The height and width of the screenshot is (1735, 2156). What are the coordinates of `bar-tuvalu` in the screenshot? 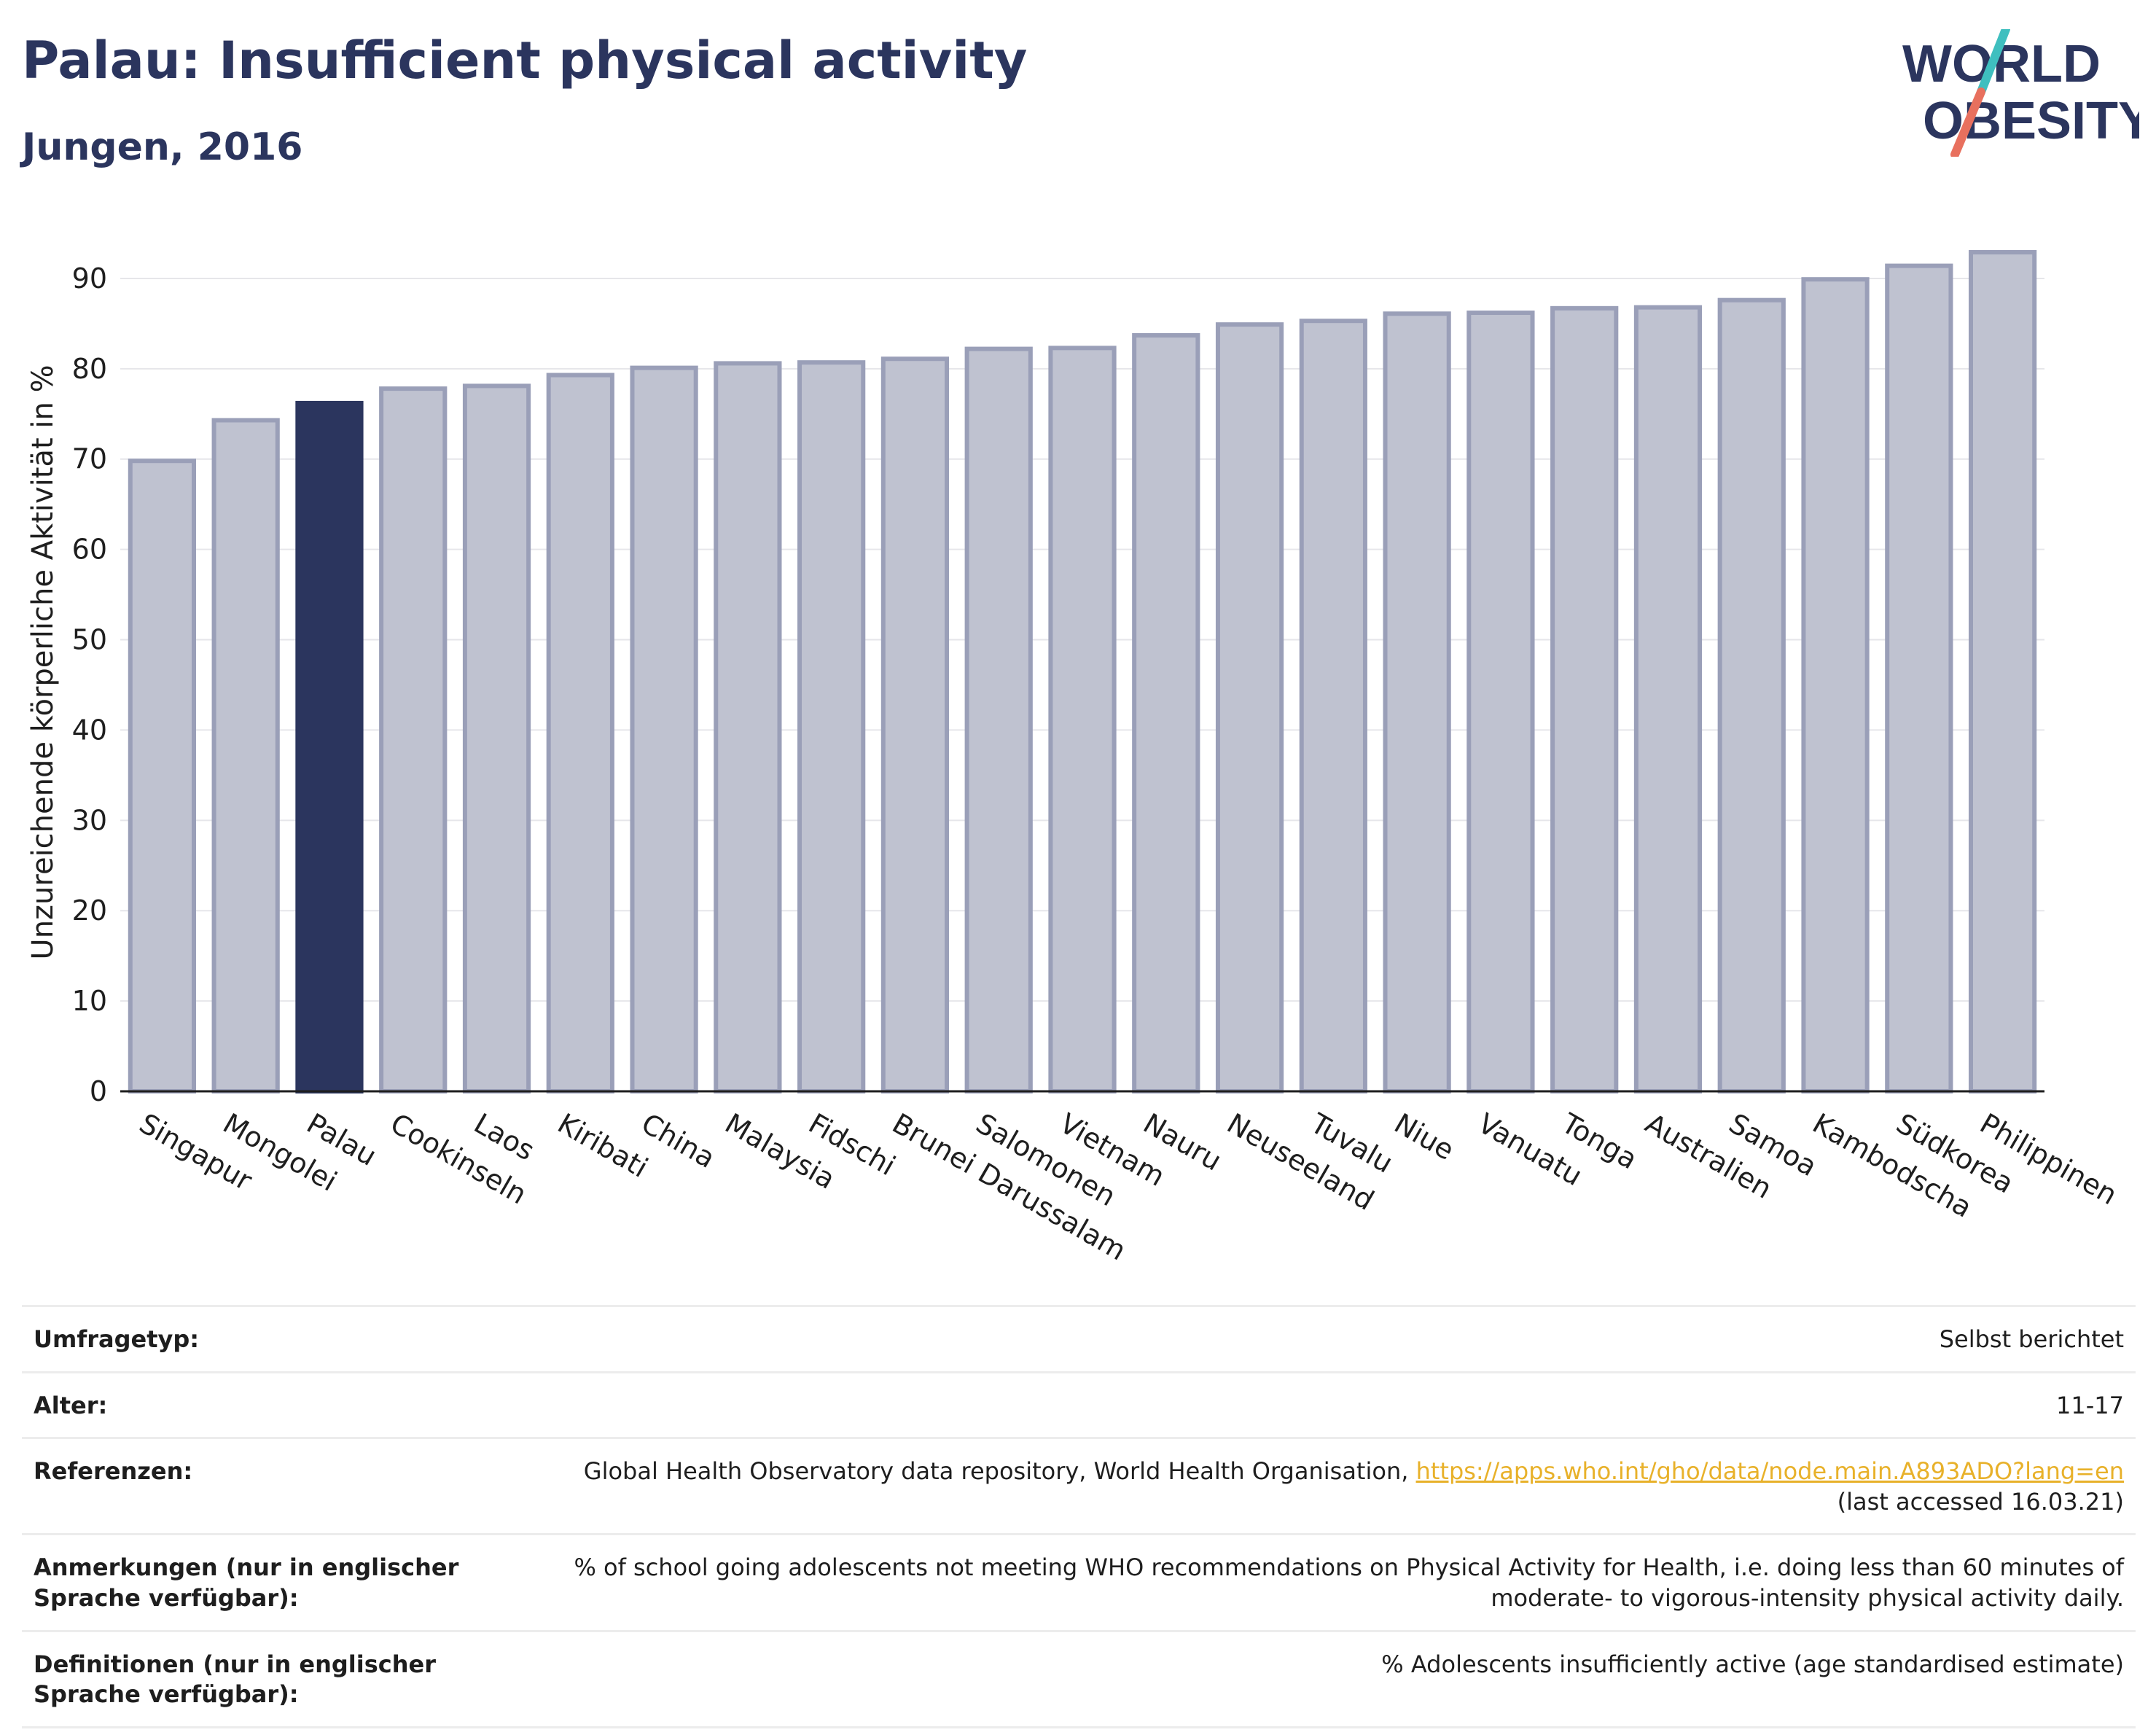 It's located at (1333, 706).